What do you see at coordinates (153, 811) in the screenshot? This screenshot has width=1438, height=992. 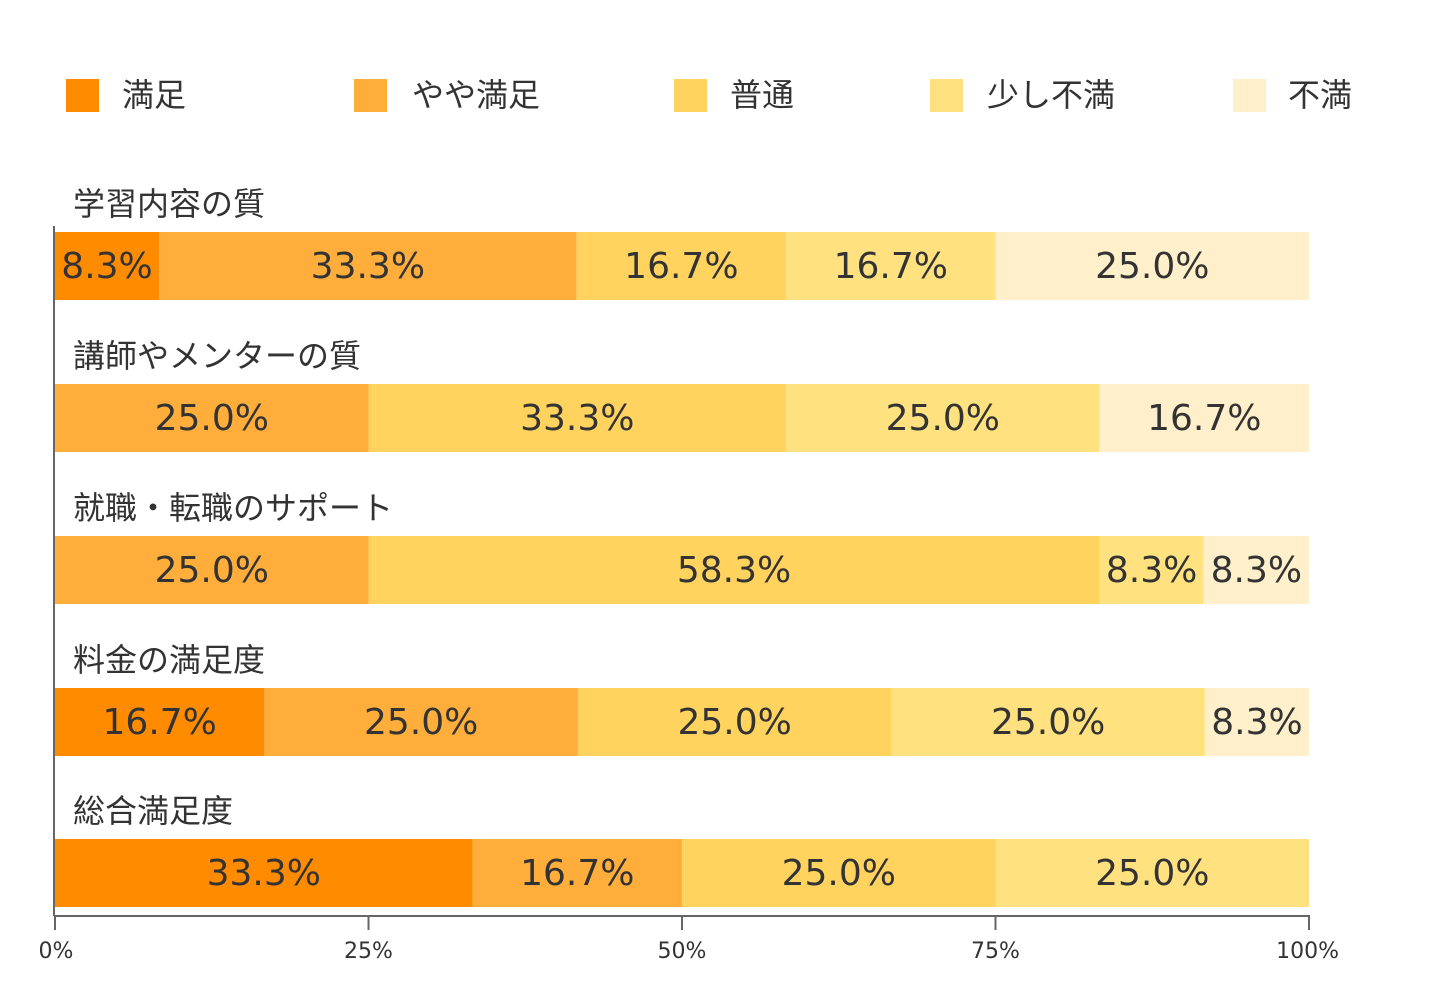 I see `category-label-5: 総合満足度` at bounding box center [153, 811].